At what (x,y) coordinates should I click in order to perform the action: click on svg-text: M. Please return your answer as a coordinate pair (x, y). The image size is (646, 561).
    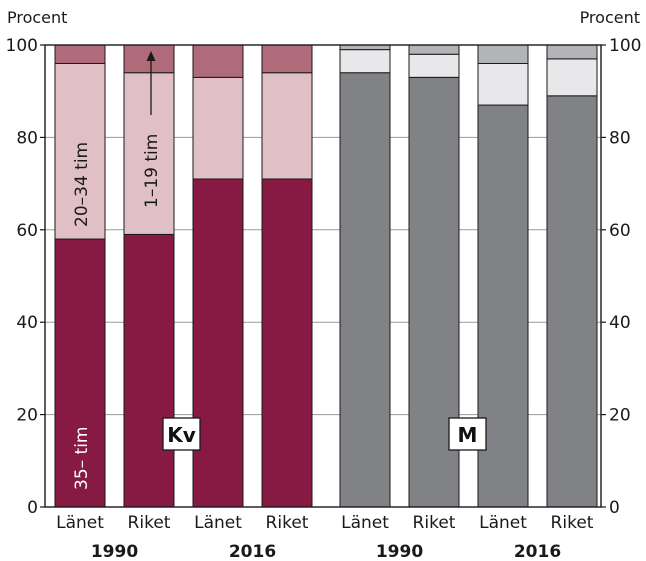
    Looking at the image, I should click on (468, 435).